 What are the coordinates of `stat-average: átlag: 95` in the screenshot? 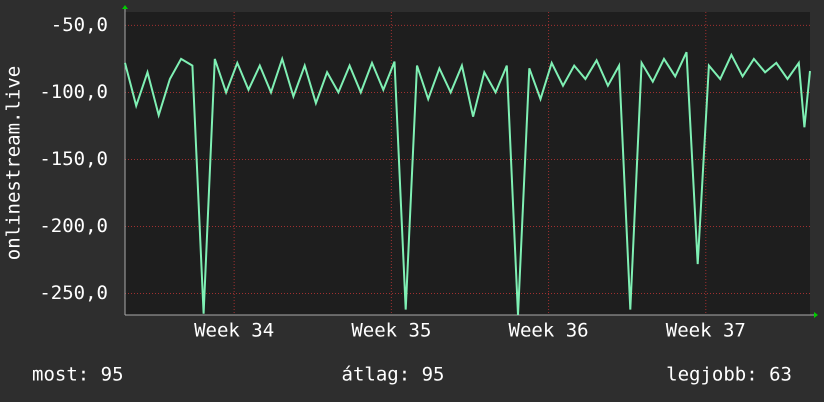 It's located at (393, 375).